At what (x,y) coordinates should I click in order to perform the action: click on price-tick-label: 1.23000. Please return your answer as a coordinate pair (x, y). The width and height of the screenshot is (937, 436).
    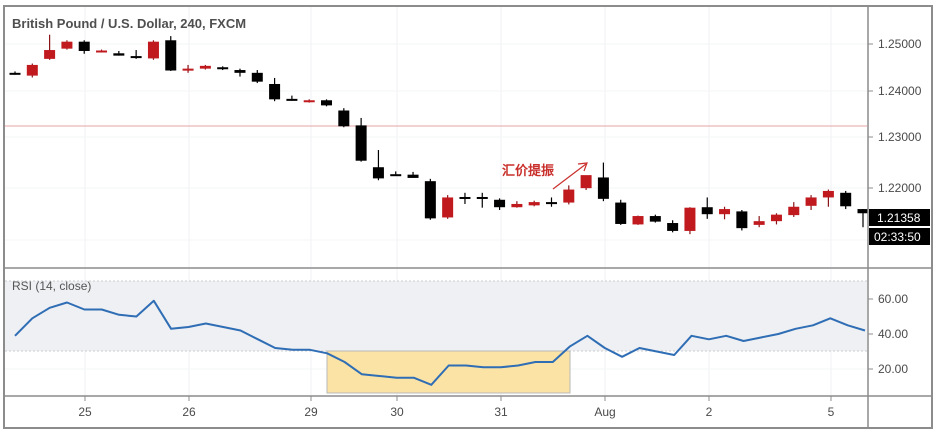
    Looking at the image, I should click on (900, 137).